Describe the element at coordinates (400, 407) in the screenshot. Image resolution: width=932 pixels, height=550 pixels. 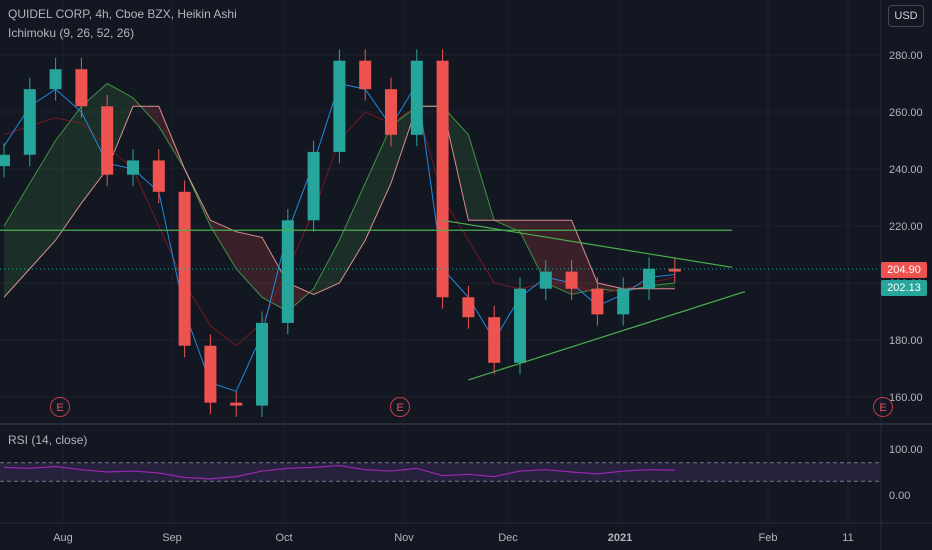
I see `earnings-marker-oct: E` at that location.